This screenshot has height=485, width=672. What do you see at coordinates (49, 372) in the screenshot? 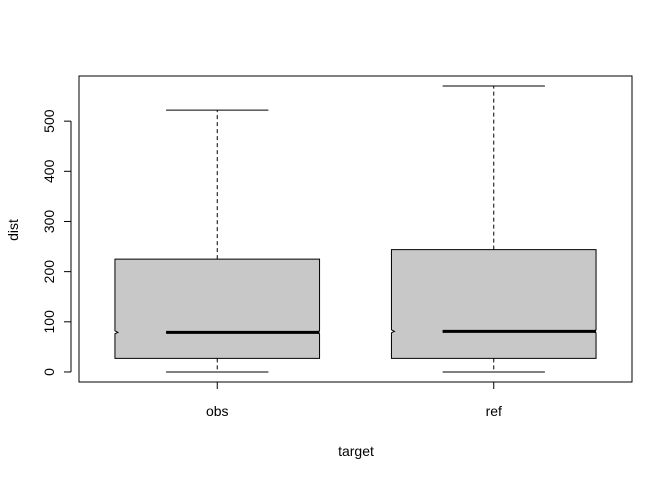
I see `y-tick-label: 0` at bounding box center [49, 372].